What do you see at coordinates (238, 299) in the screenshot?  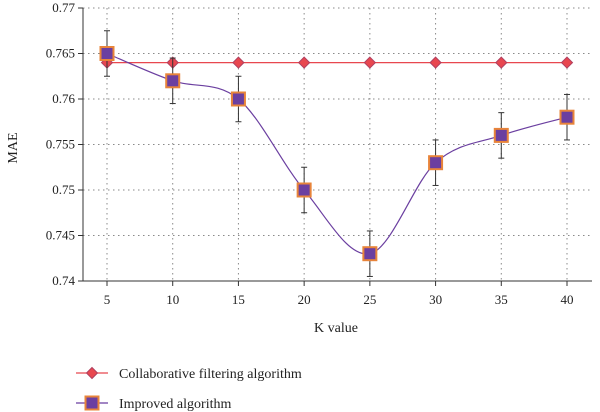 I see `x-tick-label: 15` at bounding box center [238, 299].